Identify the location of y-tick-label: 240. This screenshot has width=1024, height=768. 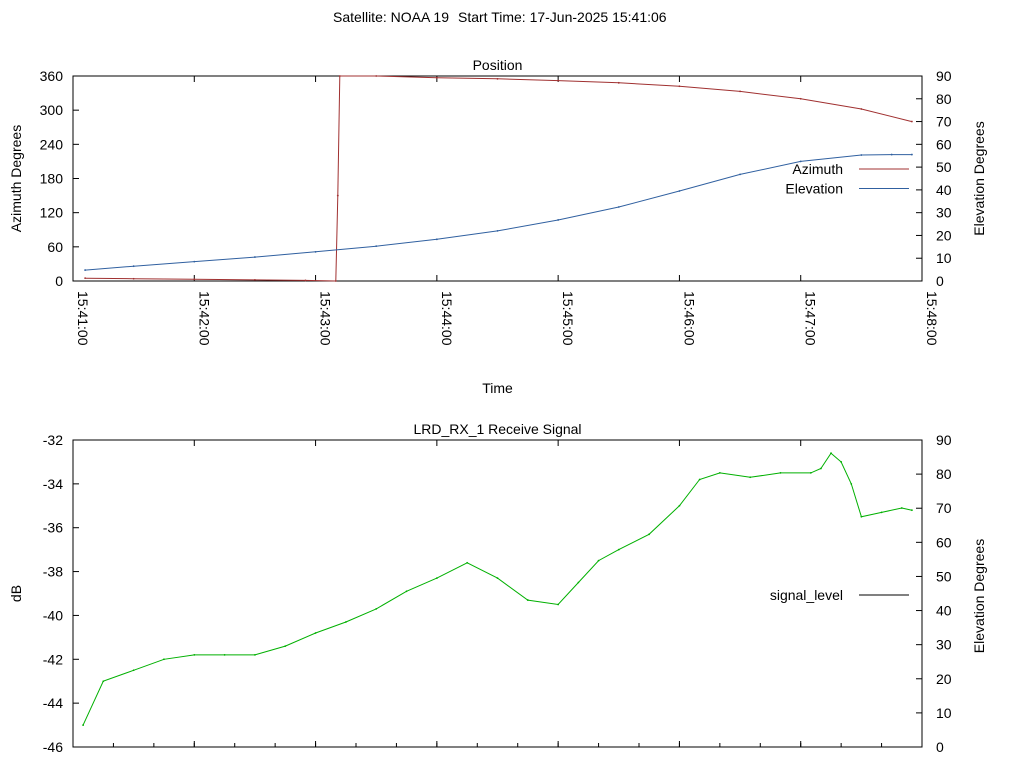
(52, 144).